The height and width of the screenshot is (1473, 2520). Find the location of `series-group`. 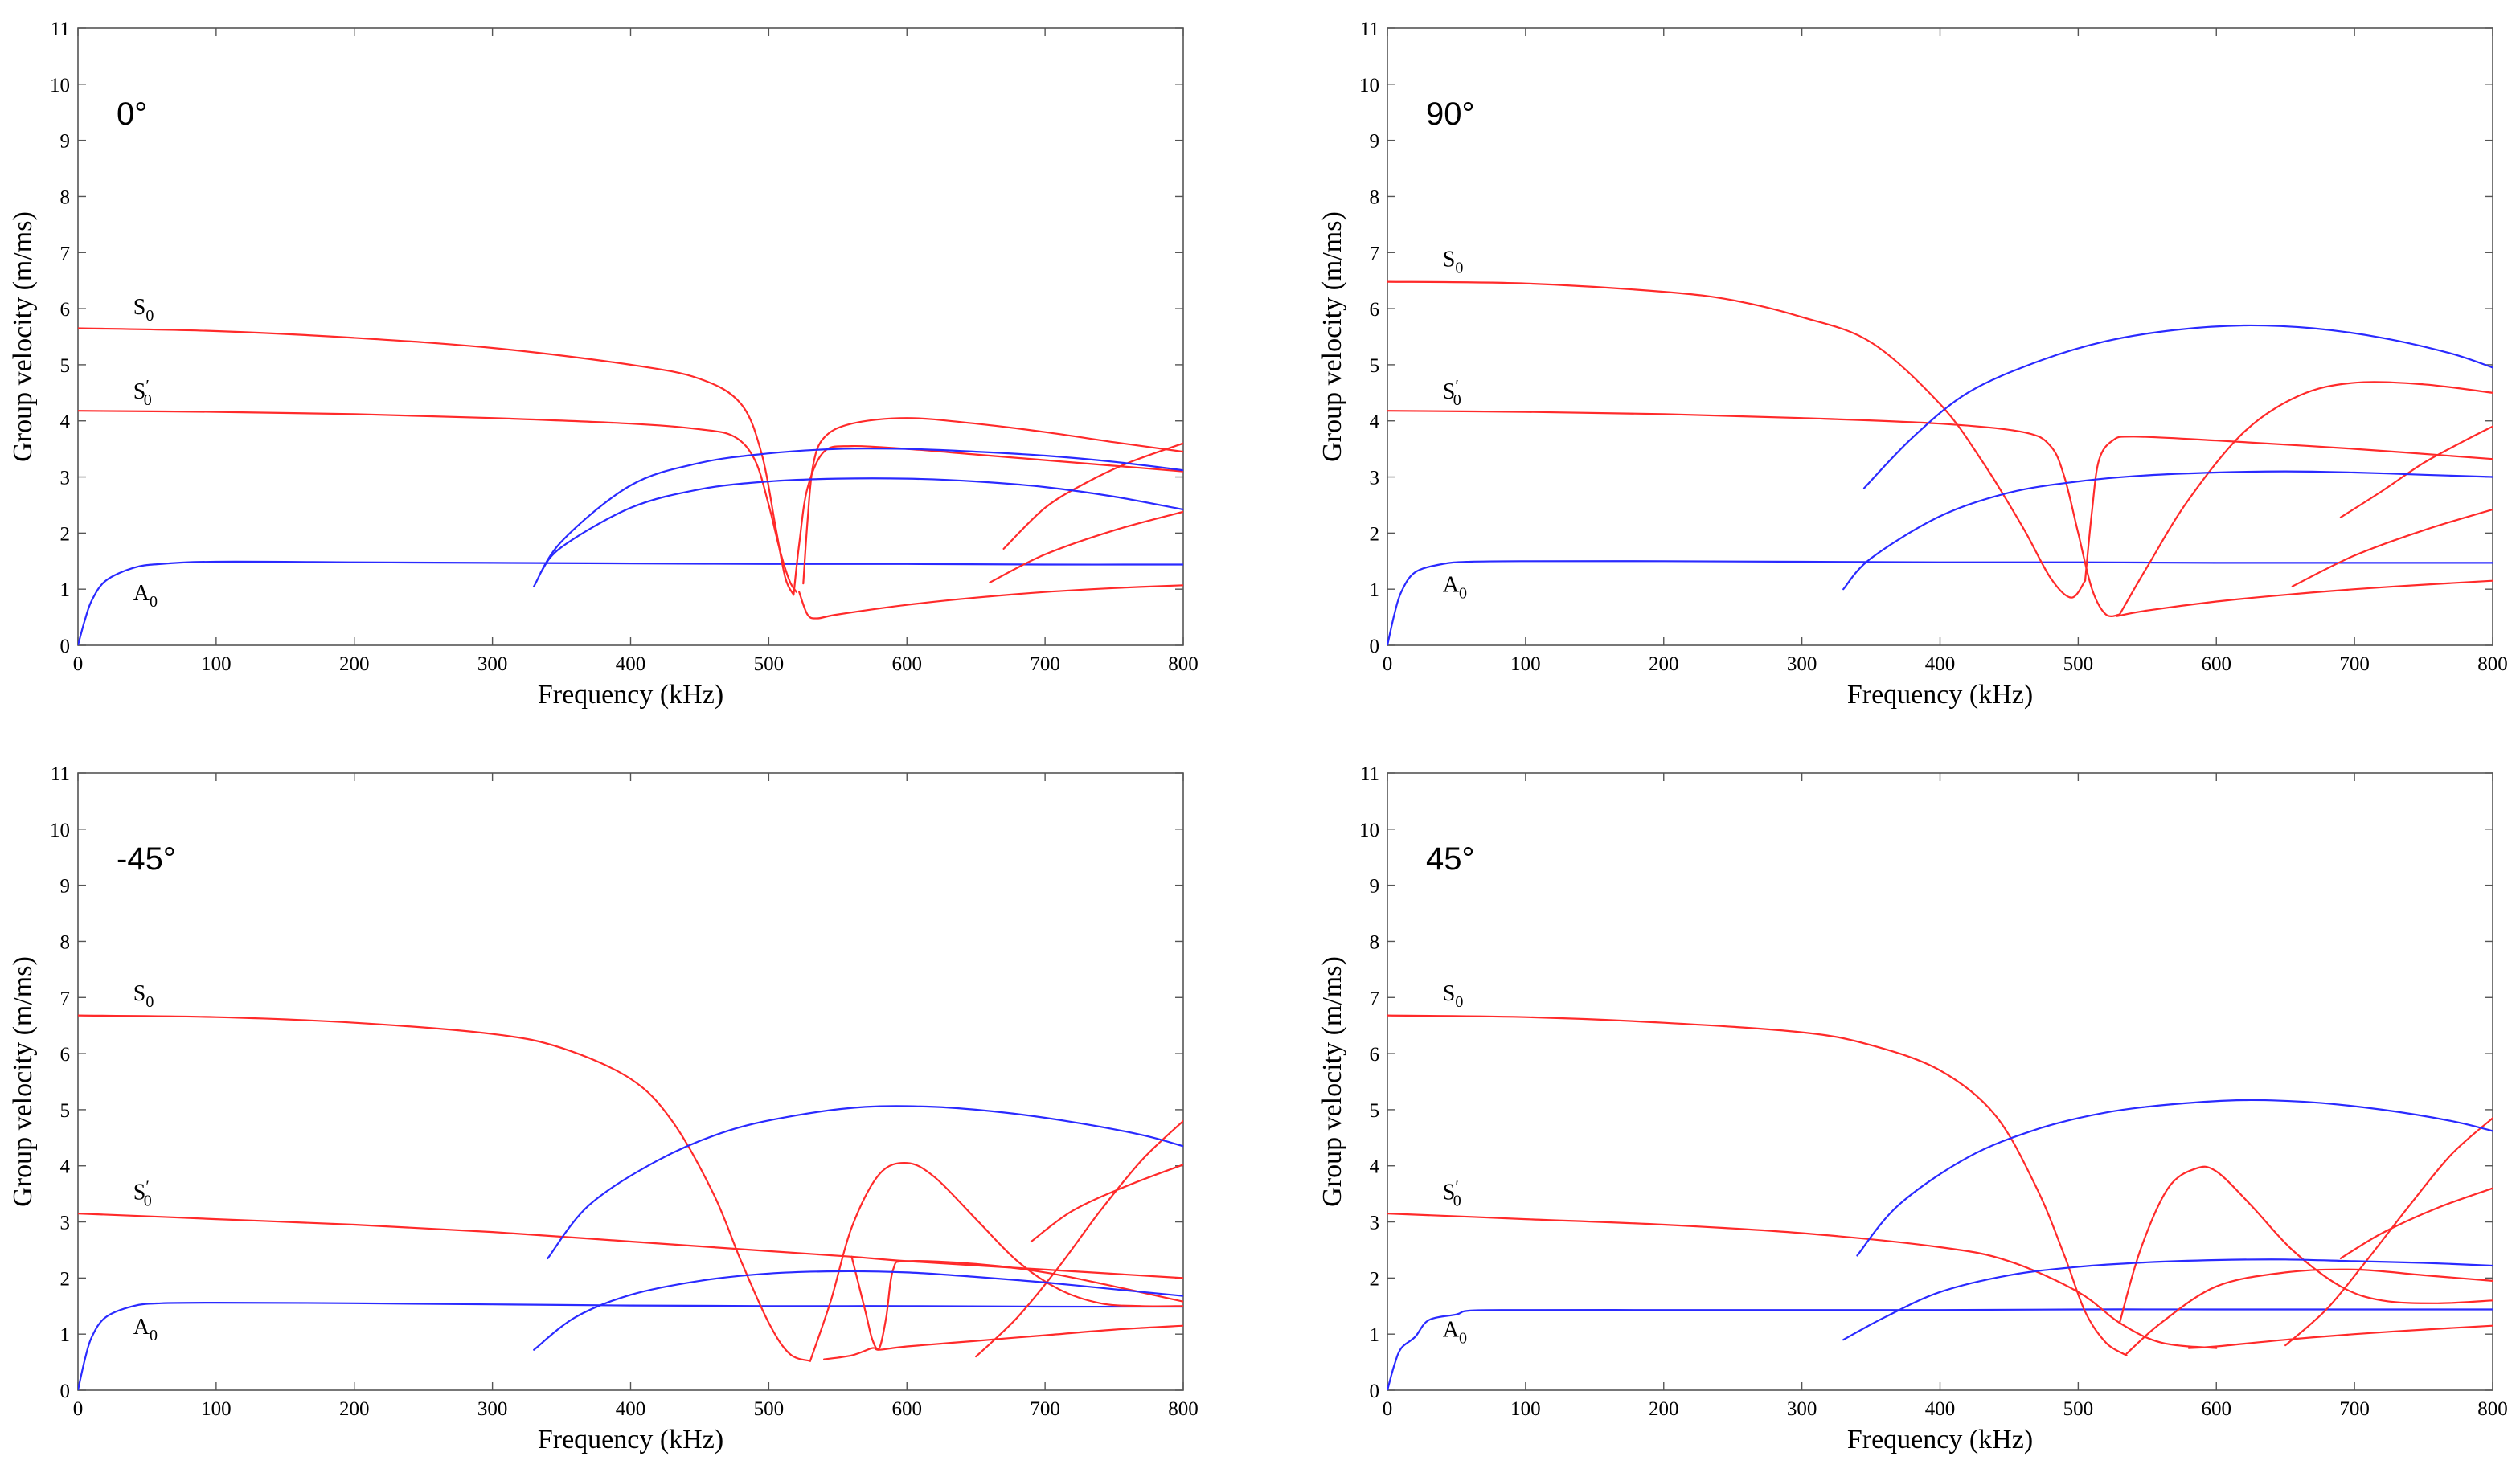

series-group is located at coordinates (630, 486).